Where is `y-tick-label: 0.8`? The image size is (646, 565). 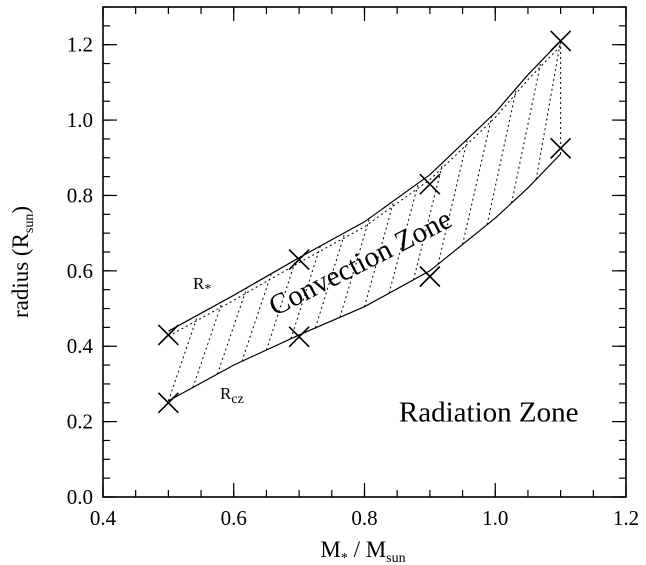 y-tick-label: 0.8 is located at coordinates (80, 195).